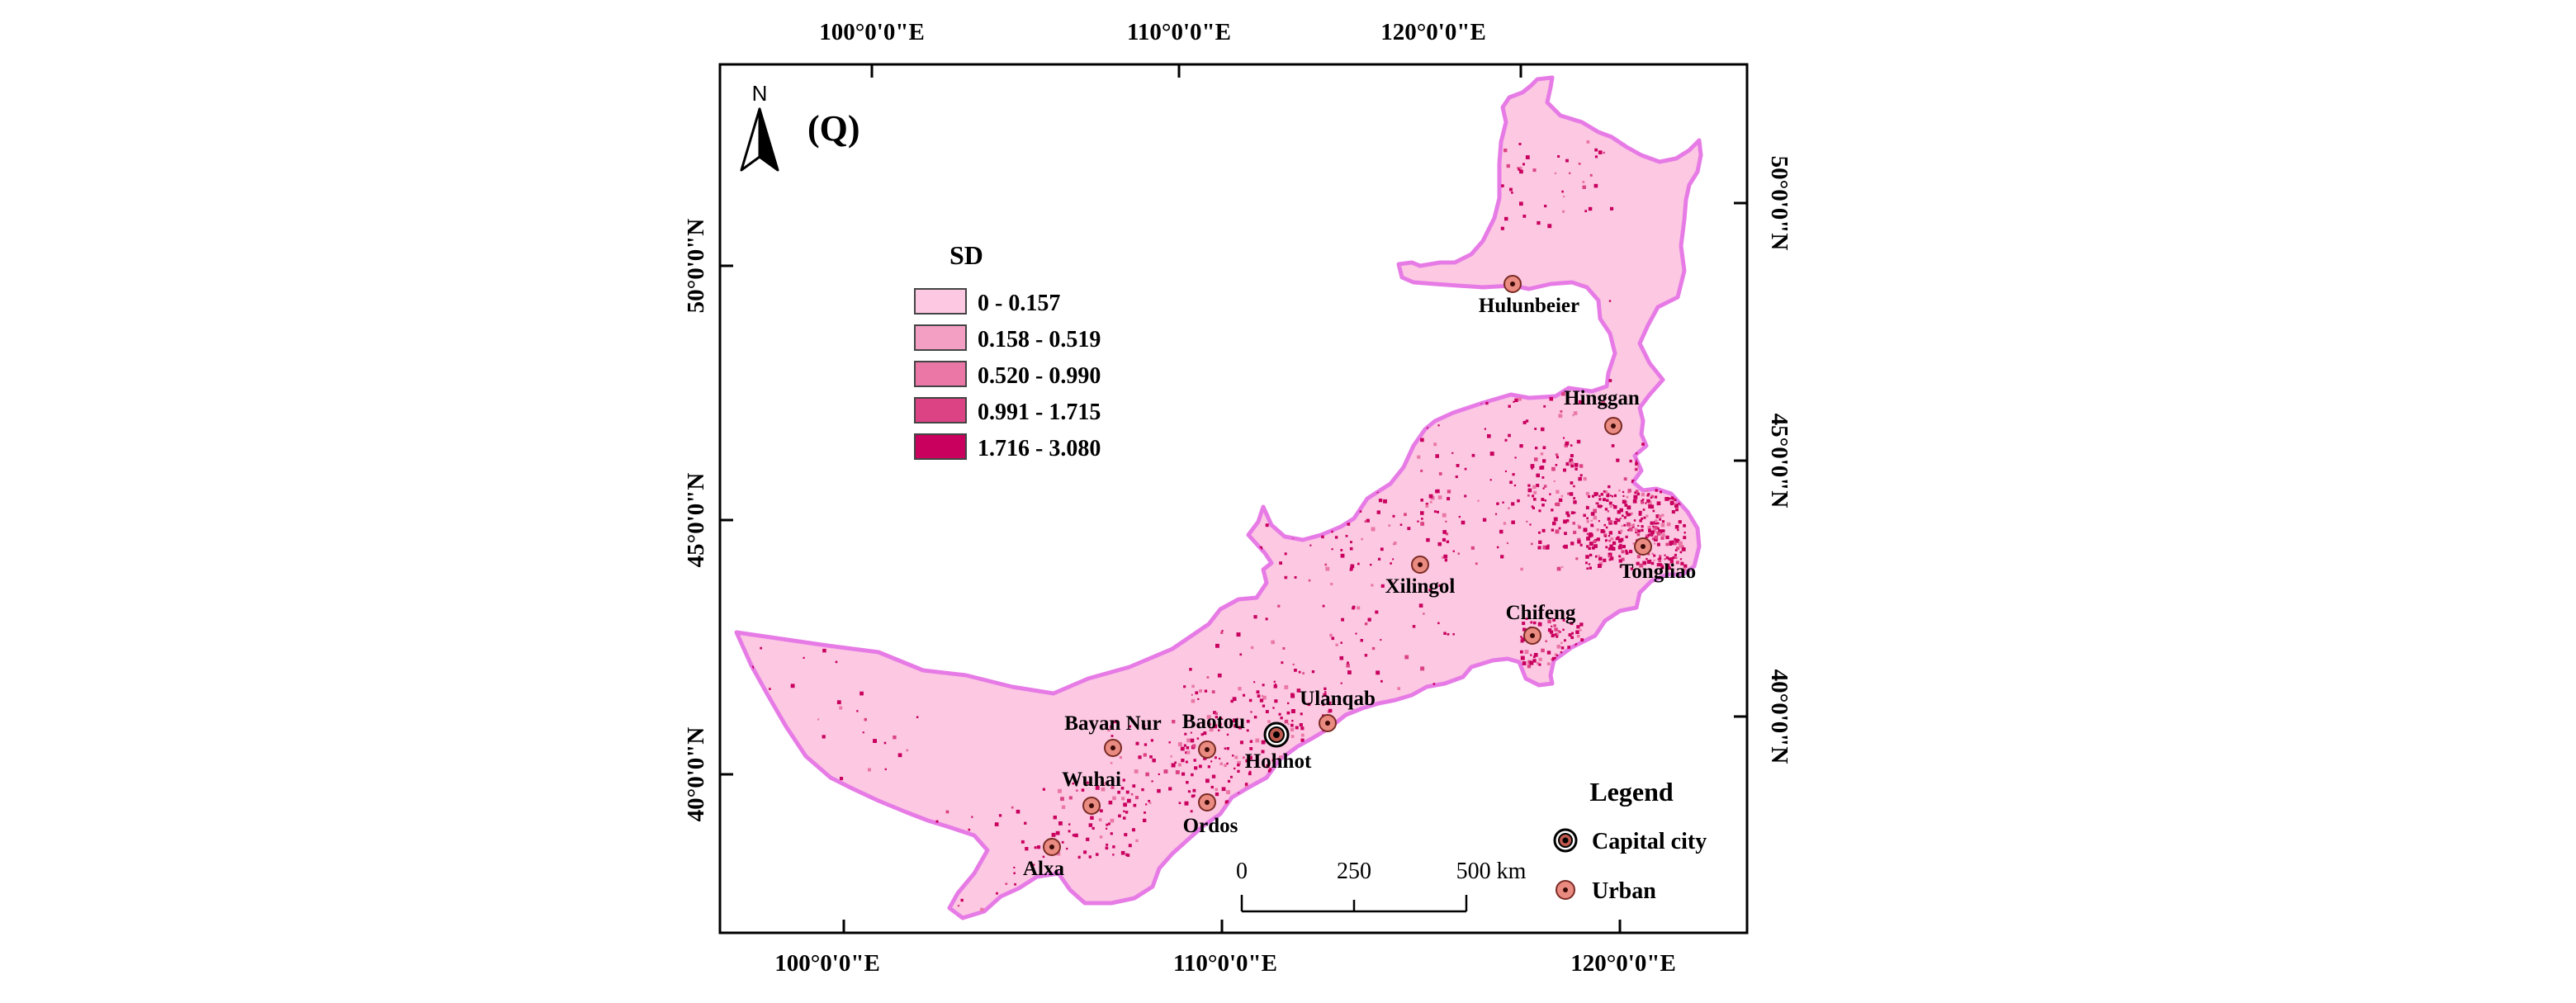 Image resolution: width=2576 pixels, height=1003 pixels. I want to click on city-label-bayan-nur: Bayan Nur, so click(1112, 723).